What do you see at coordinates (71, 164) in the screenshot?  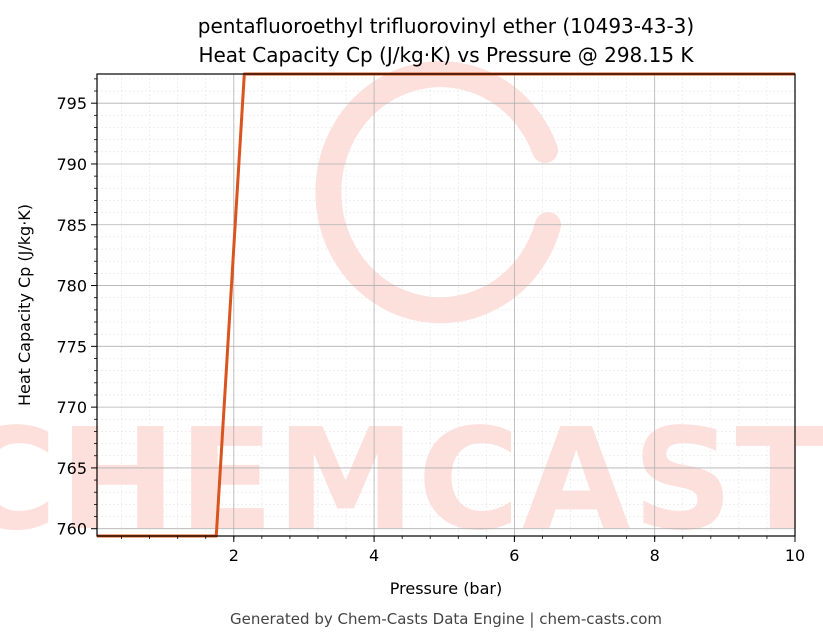 I see `y-tick-label: 790` at bounding box center [71, 164].